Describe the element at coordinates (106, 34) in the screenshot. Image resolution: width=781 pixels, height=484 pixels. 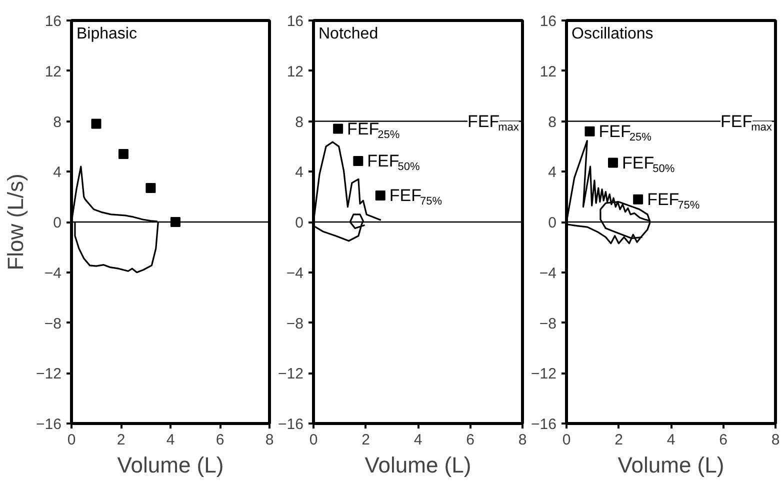
I see `chart-title: Biphasic` at that location.